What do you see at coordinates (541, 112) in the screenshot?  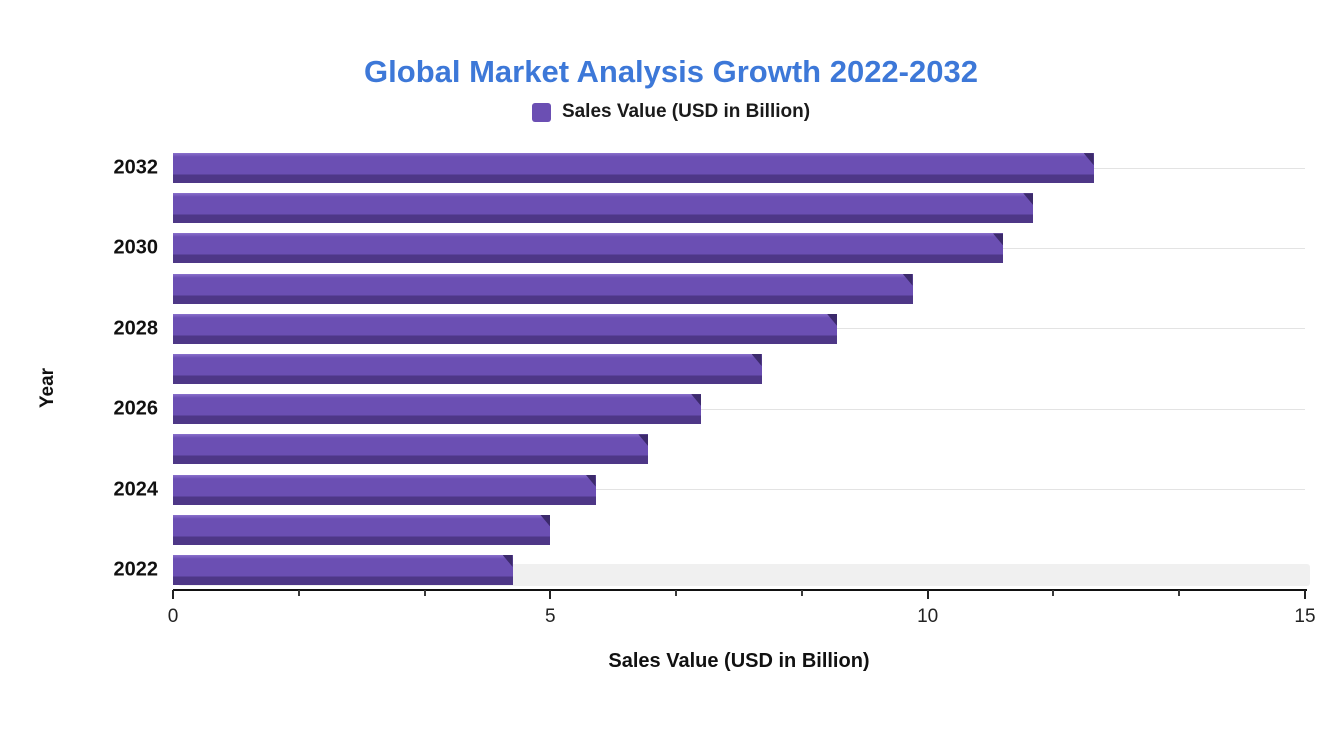 I see `legend-swatch-icon` at bounding box center [541, 112].